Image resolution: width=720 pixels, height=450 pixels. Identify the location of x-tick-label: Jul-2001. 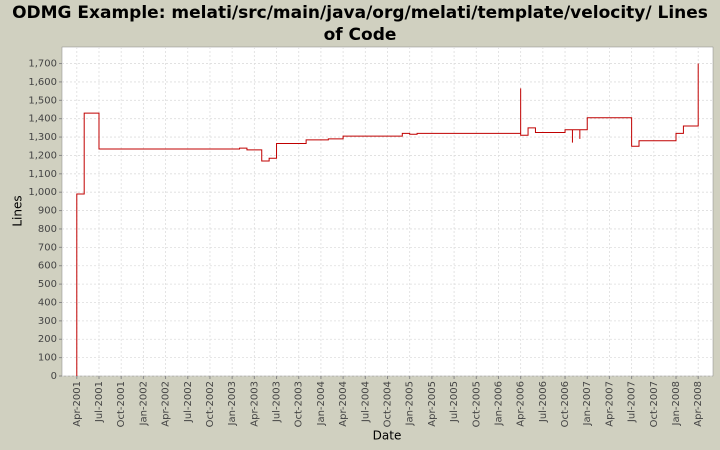
(99, 402).